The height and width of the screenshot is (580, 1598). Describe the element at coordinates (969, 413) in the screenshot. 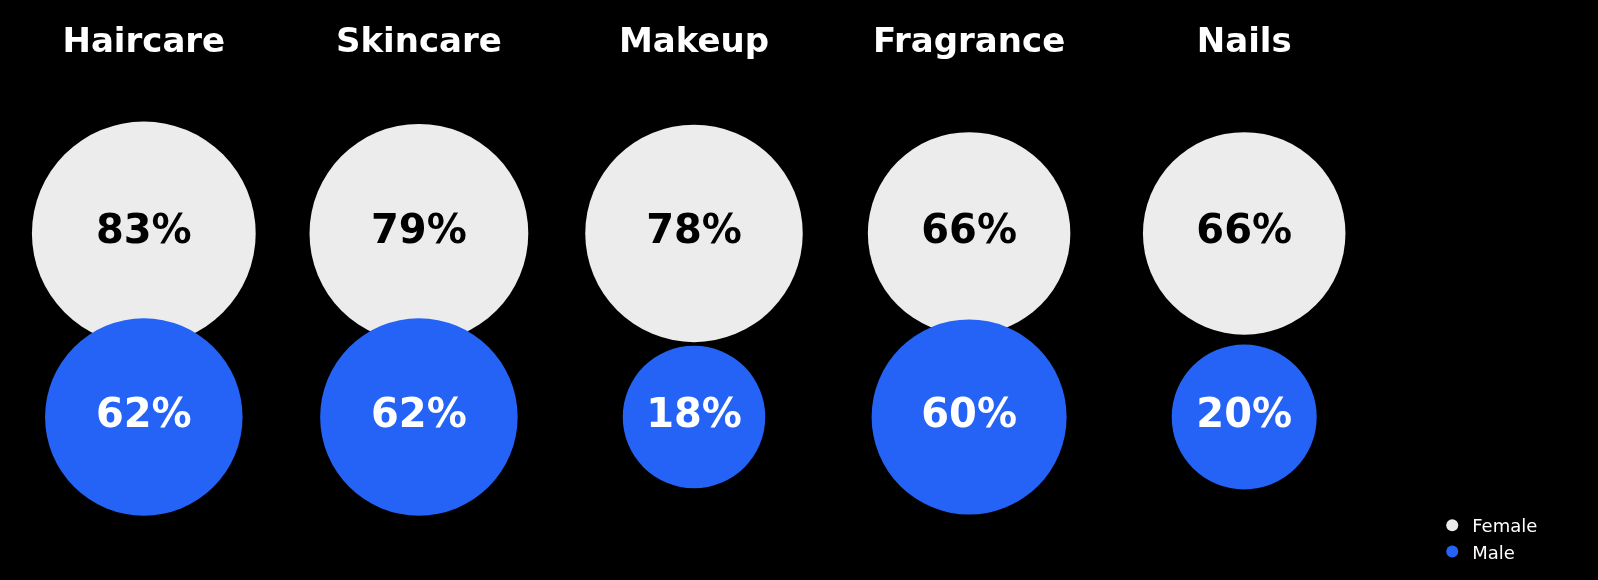

I see `data-label: 60%` at that location.